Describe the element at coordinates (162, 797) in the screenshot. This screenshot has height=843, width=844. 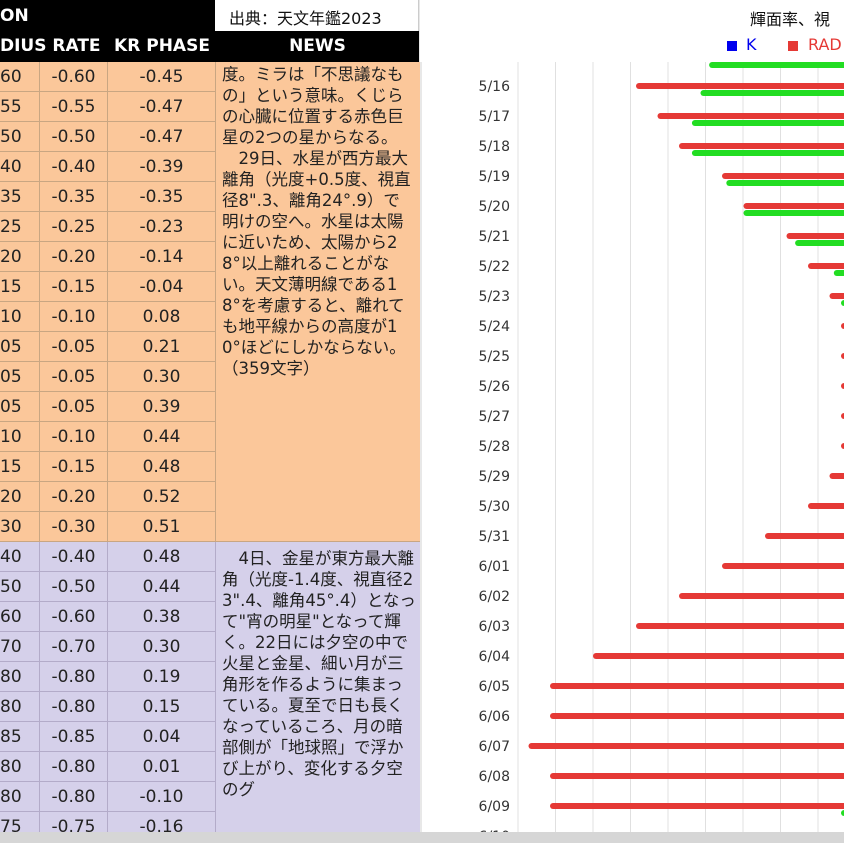
I see `kr-phase-cell: -0.10` at that location.